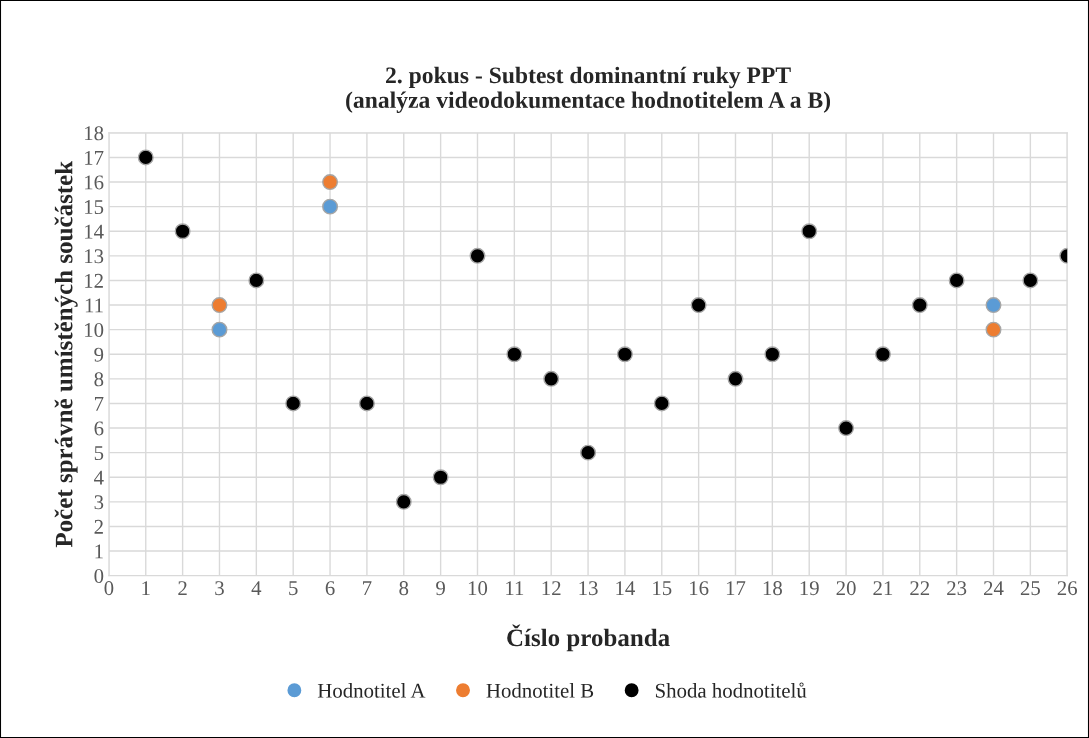 The height and width of the screenshot is (738, 1089). I want to click on x-tick-label: 15, so click(662, 588).